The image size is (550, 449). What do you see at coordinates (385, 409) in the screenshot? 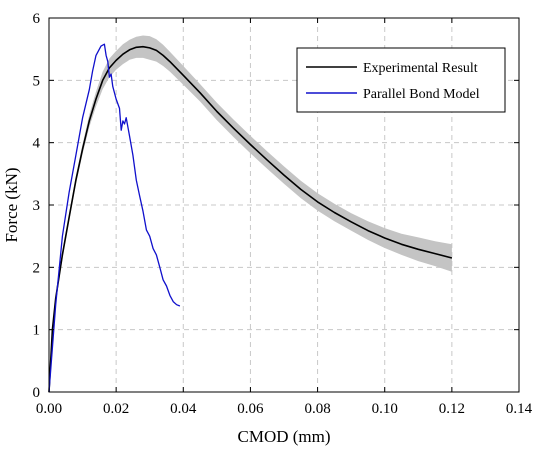
I see `x-tick-label: 0.10` at bounding box center [385, 409].